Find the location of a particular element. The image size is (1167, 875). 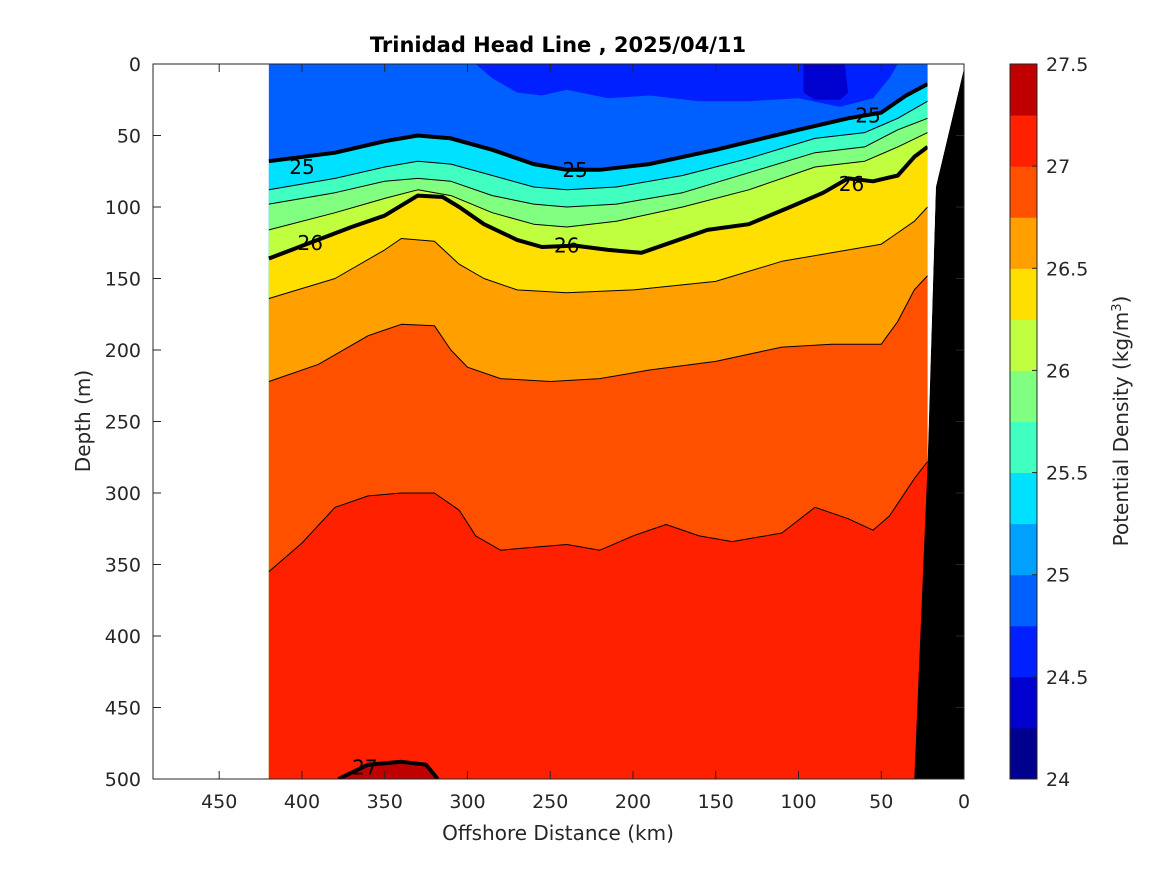

x-tick-label: 0 is located at coordinates (964, 802).